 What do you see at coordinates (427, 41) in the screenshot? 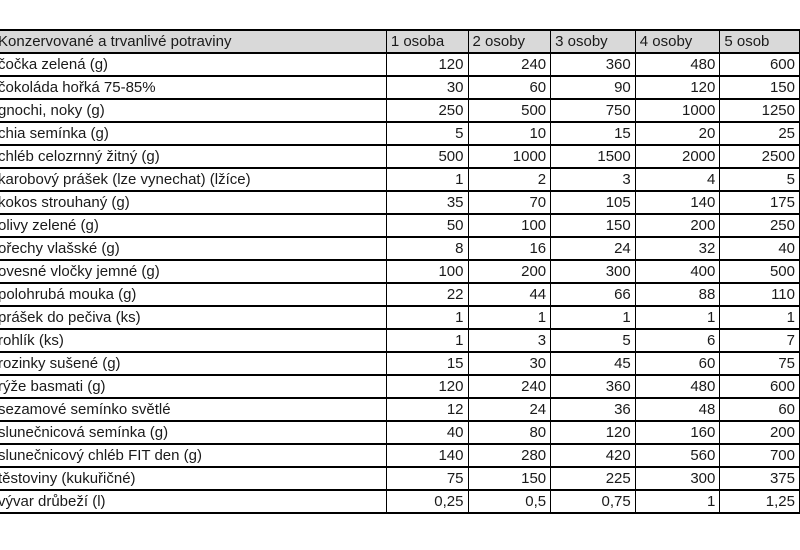
I see `header-1-person: 1 osoba` at bounding box center [427, 41].